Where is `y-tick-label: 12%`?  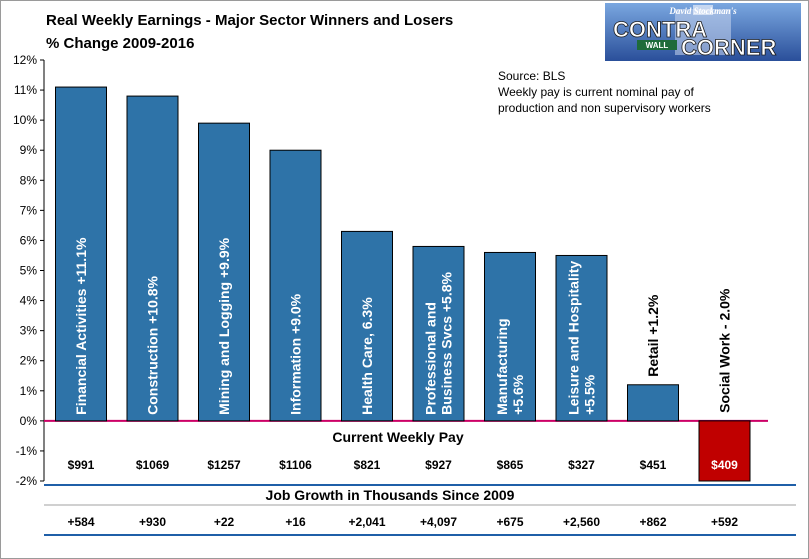 y-tick-label: 12% is located at coordinates (25, 60).